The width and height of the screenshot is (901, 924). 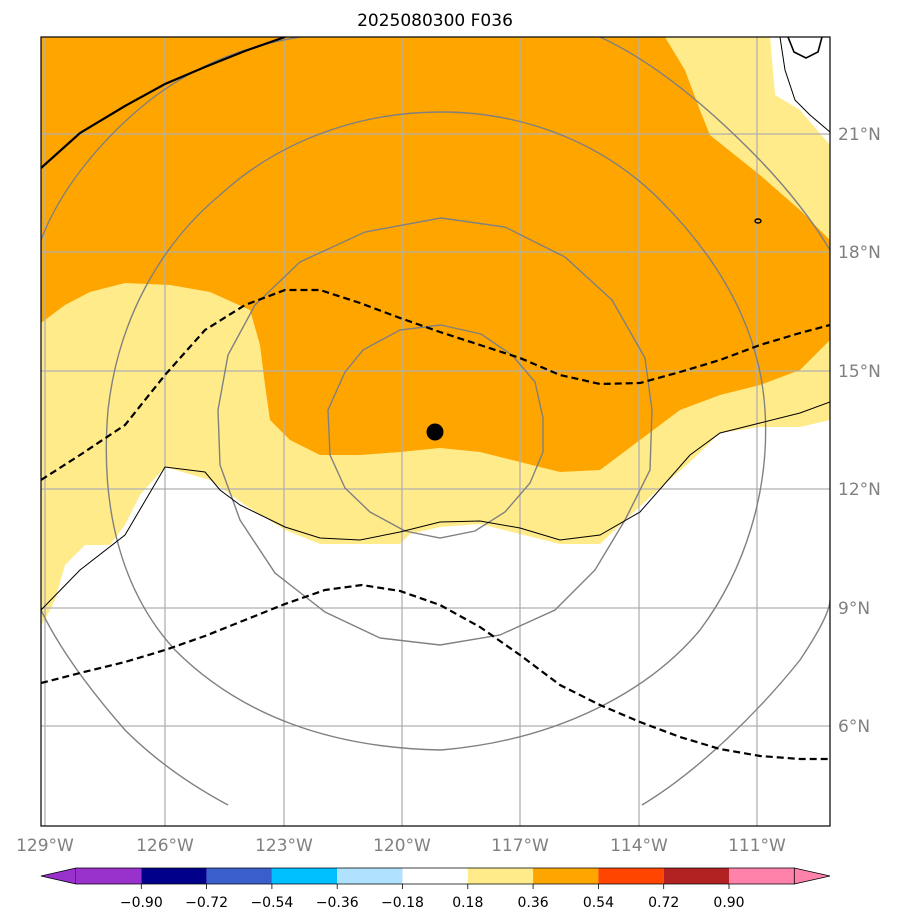 What do you see at coordinates (206, 903) in the screenshot?
I see `colorbar-label-1: −0.72` at bounding box center [206, 903].